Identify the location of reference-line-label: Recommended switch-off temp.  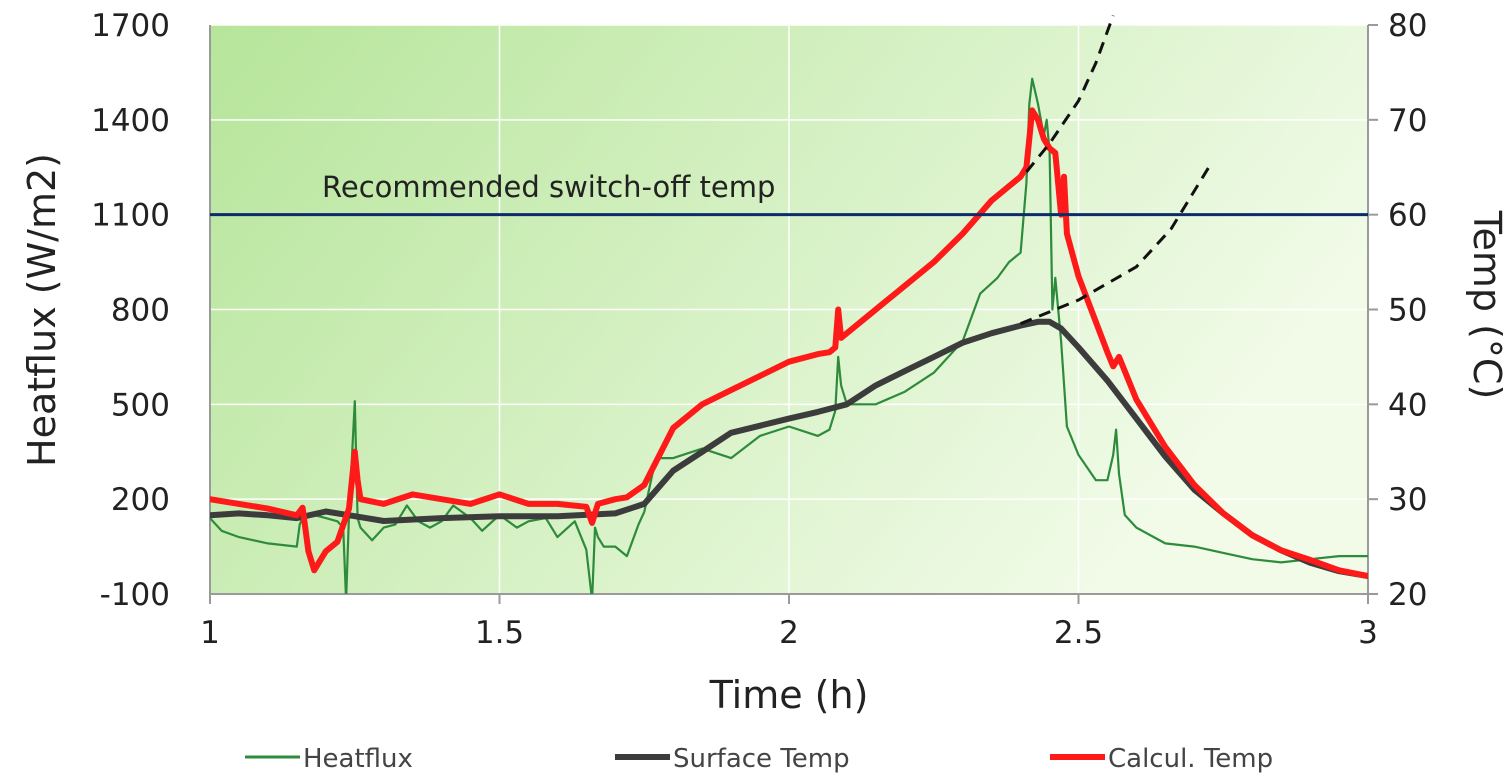
(548, 187).